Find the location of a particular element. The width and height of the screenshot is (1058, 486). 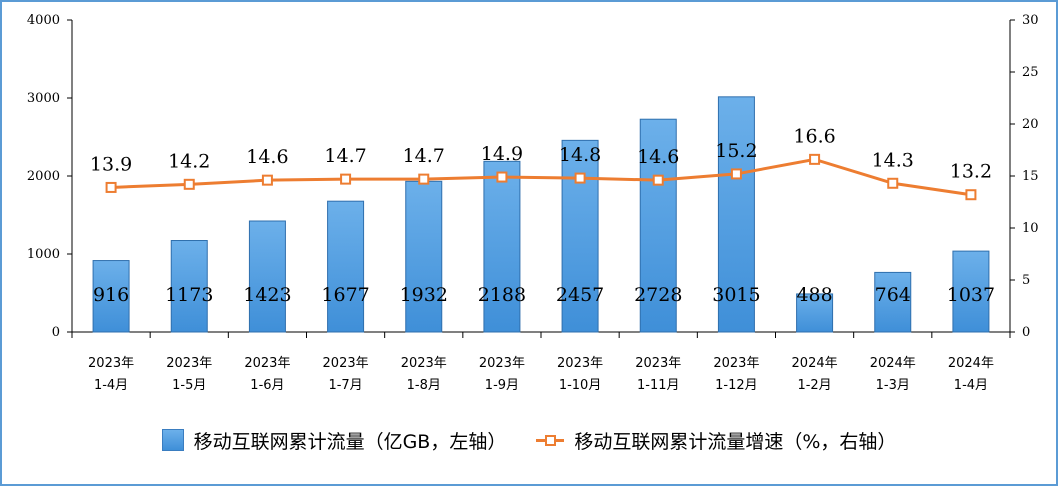

bar-value-label: 1037 is located at coordinates (971, 295).